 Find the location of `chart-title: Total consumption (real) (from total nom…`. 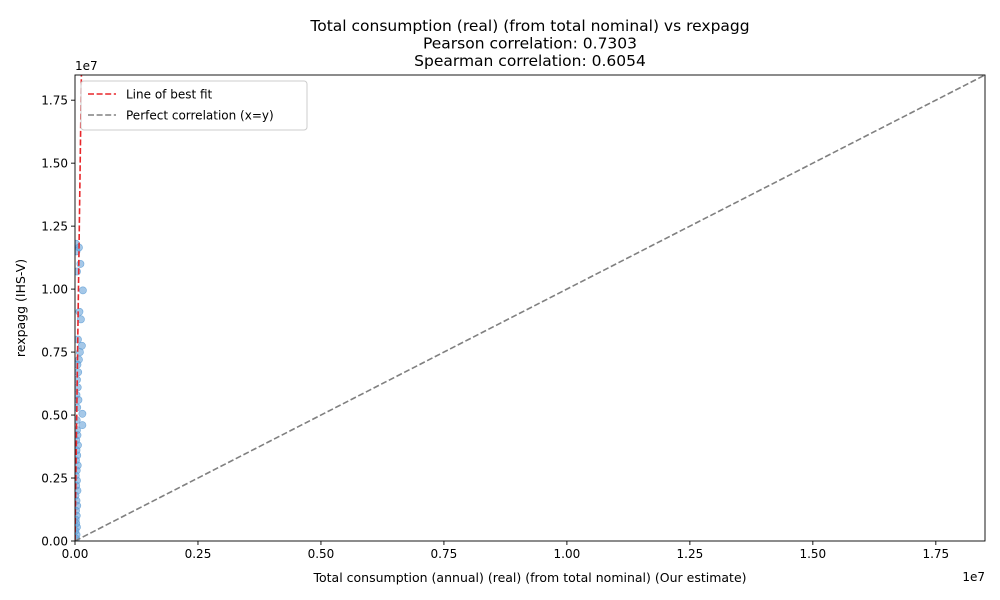

chart-title: Total consumption (real) (from total nom… is located at coordinates (529, 43).